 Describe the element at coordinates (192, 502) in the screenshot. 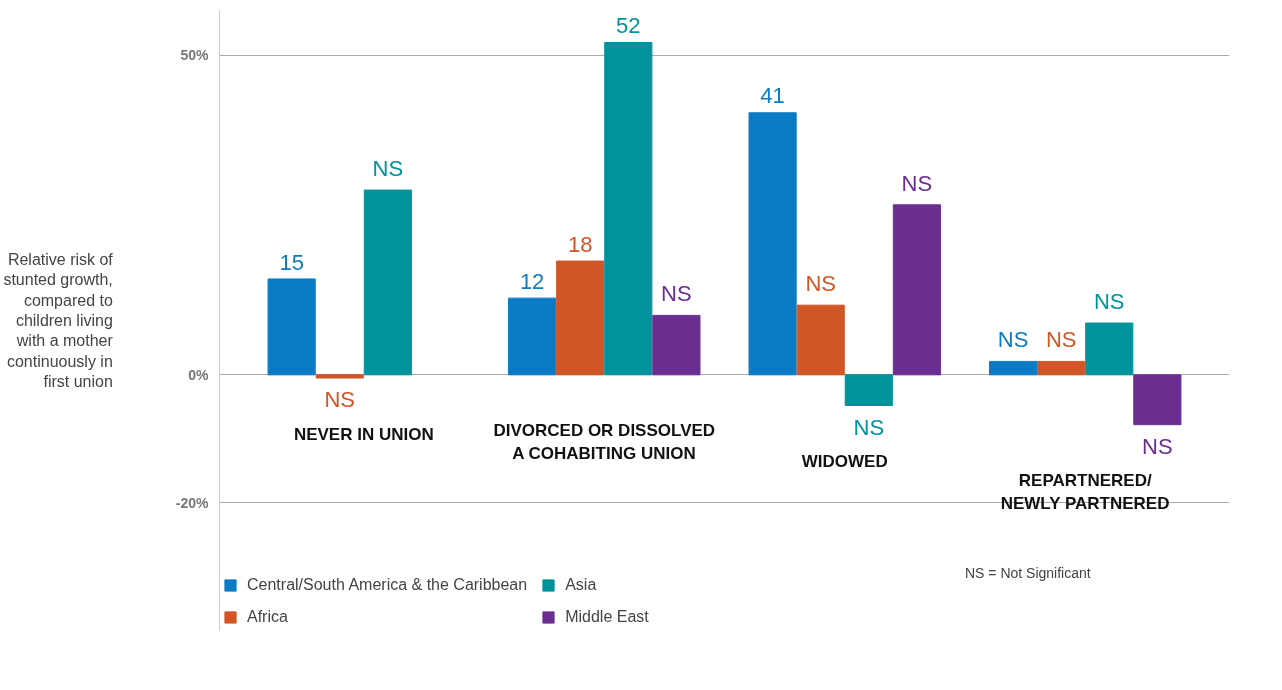

I see `y-tick-label: -20%` at that location.